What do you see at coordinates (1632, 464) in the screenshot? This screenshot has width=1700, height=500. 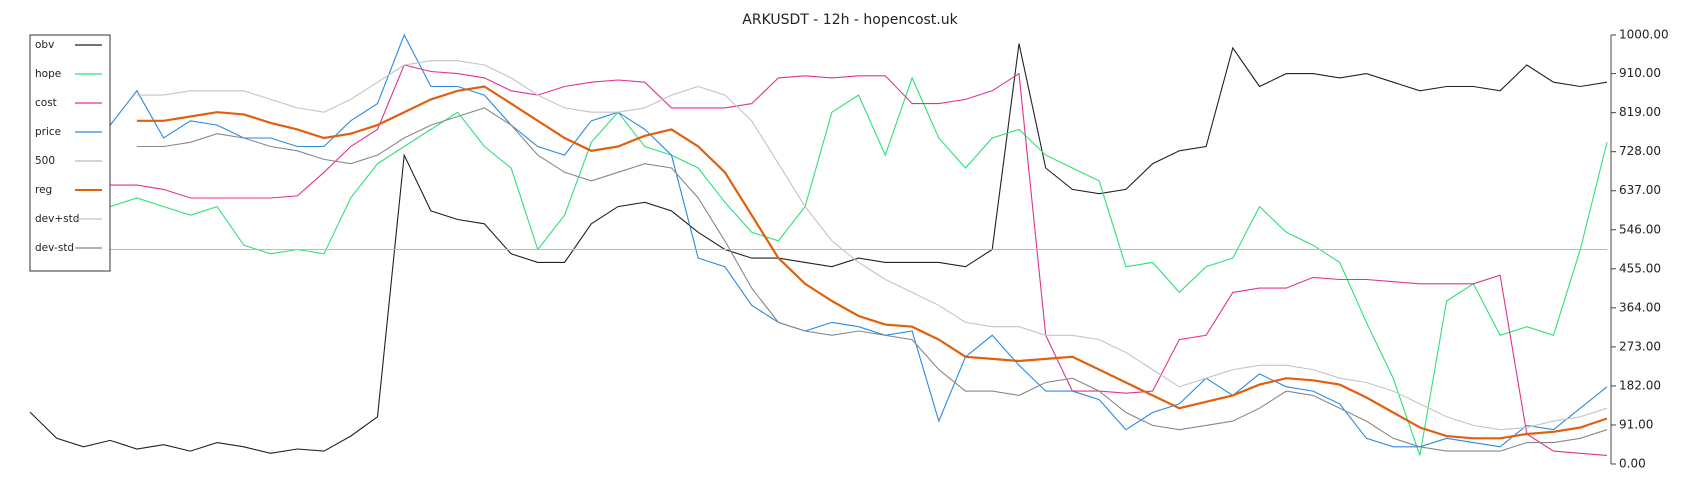 I see `y-tick-label: 0.00` at bounding box center [1632, 464].